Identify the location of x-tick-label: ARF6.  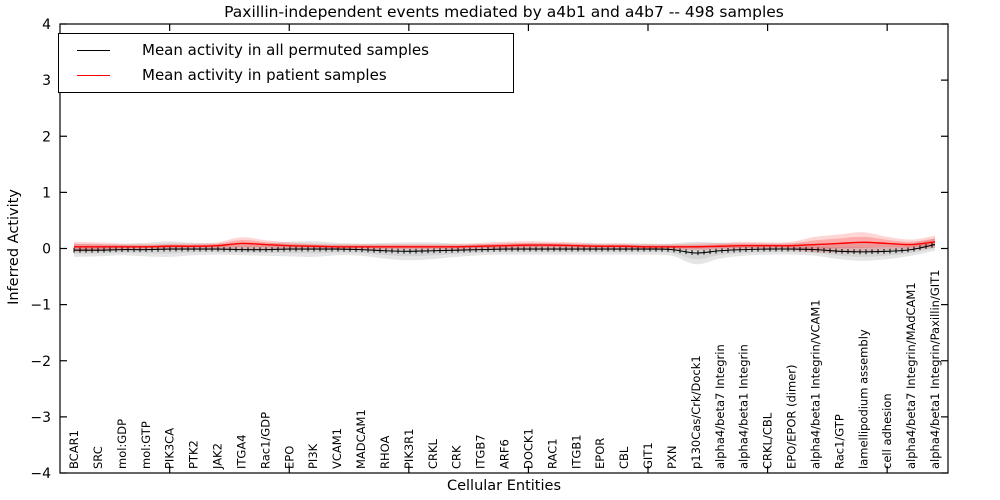
(505, 454).